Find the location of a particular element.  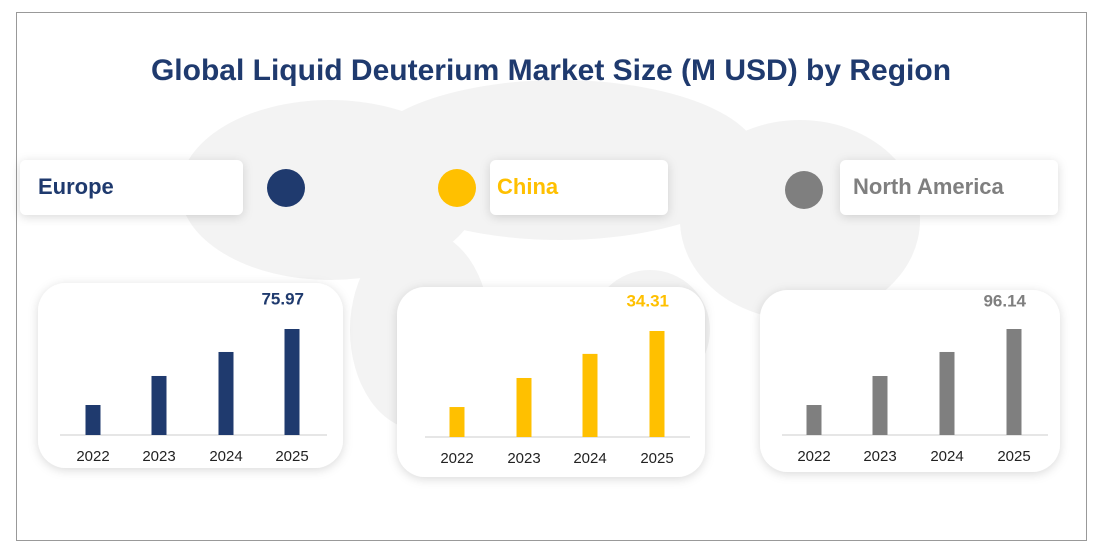

data-label: 34.31 is located at coordinates (647, 300).